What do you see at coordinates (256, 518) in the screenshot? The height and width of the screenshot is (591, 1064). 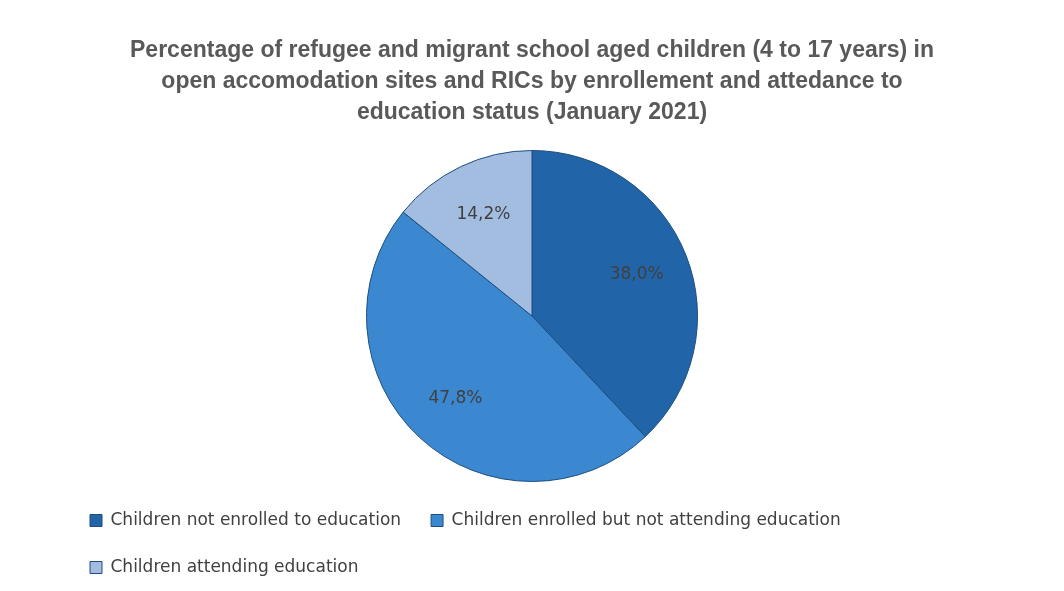 I see `legend-label: Children not enrolled to education` at bounding box center [256, 518].